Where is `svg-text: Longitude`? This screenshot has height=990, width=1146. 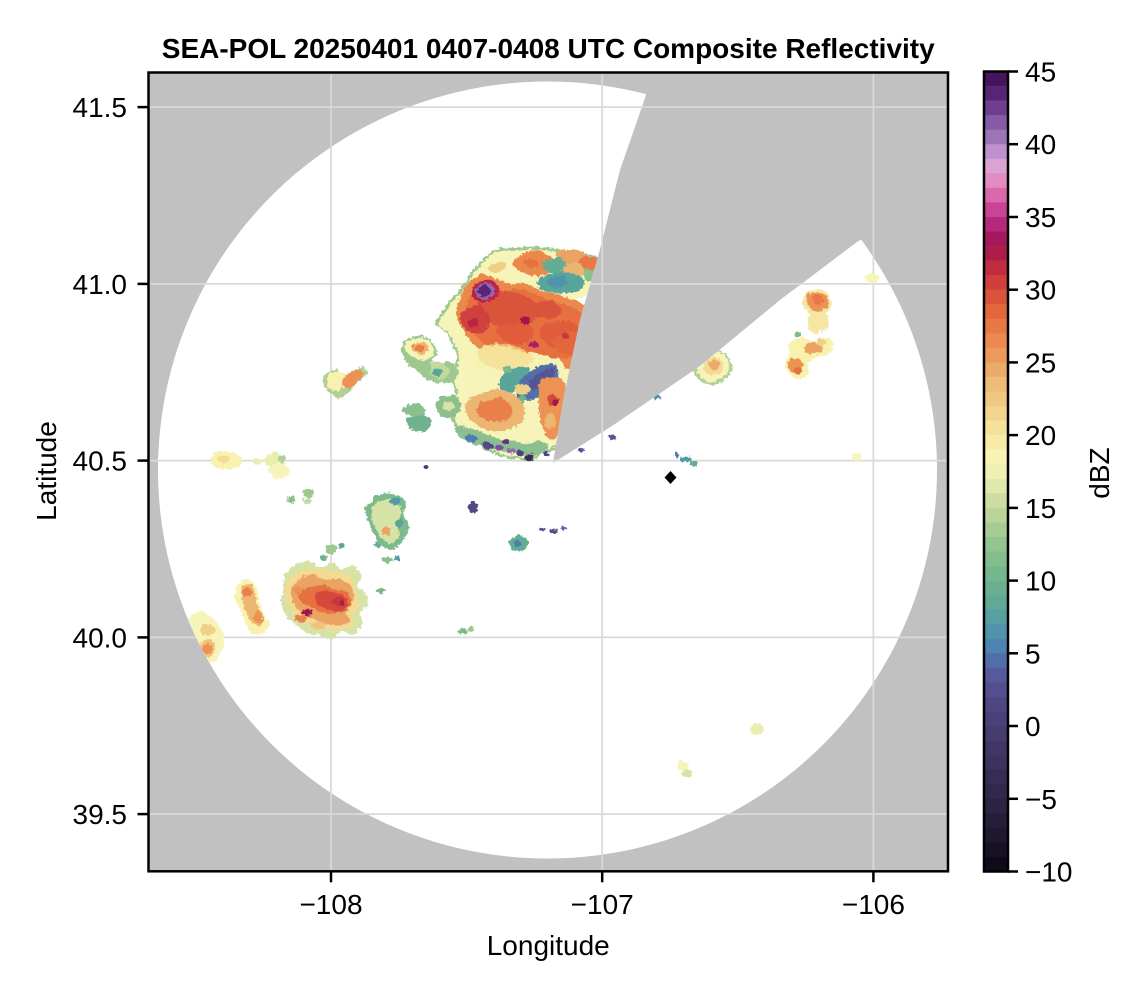 svg-text: Longitude is located at coordinates (548, 945).